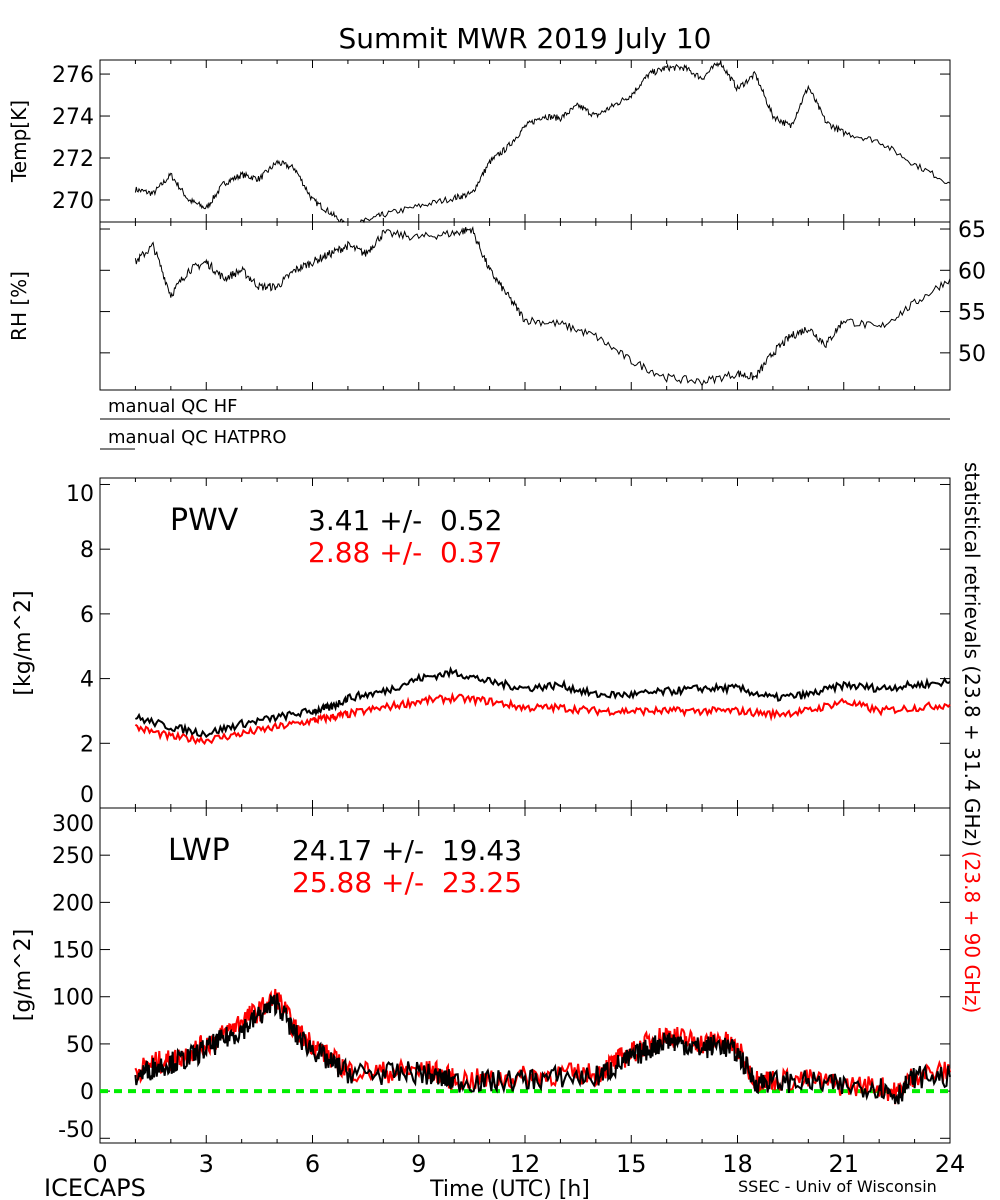 This screenshot has height=1200, width=1000. I want to click on lwp-ytick-label: 250, so click(73, 856).